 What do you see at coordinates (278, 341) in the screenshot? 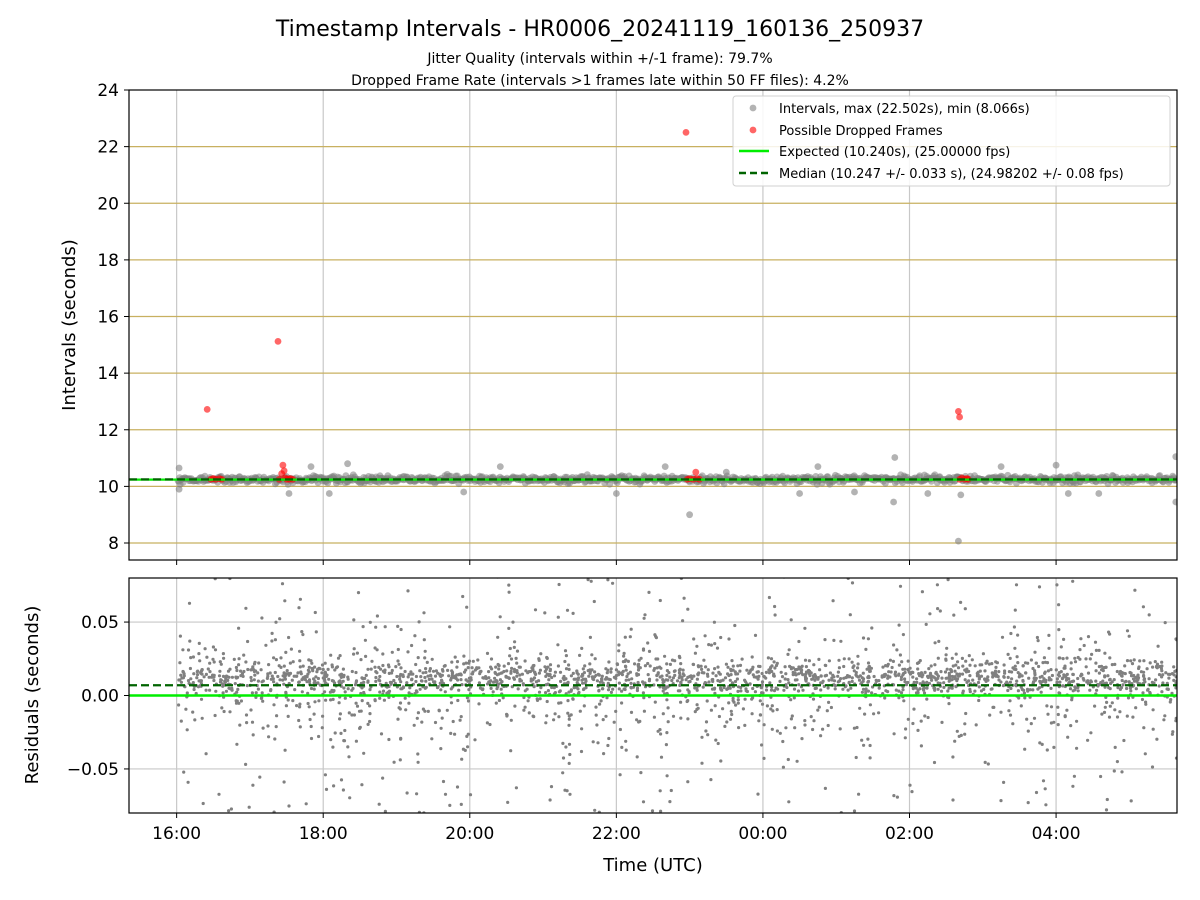
I see `dropped-frame-point` at bounding box center [278, 341].